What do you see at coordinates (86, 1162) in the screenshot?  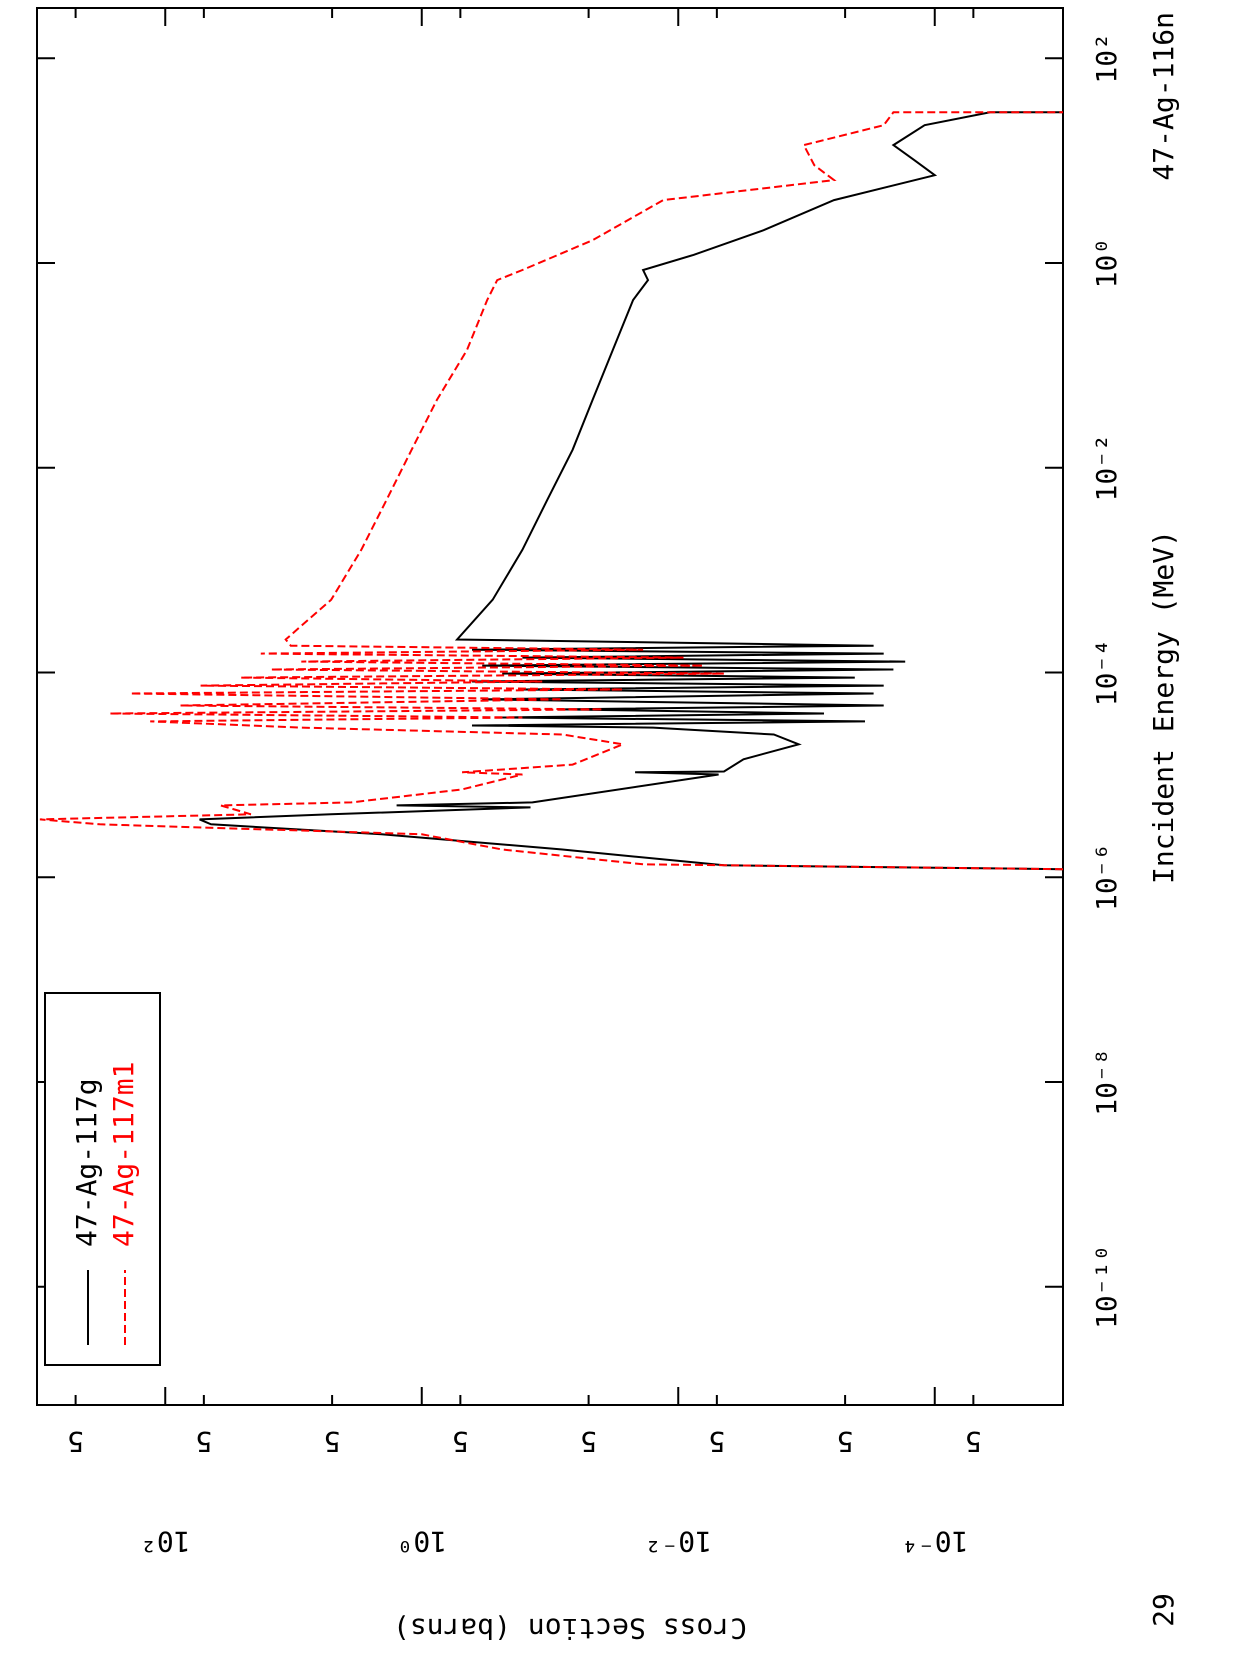 I see `legend-label: 47-Ag-117g` at bounding box center [86, 1162].